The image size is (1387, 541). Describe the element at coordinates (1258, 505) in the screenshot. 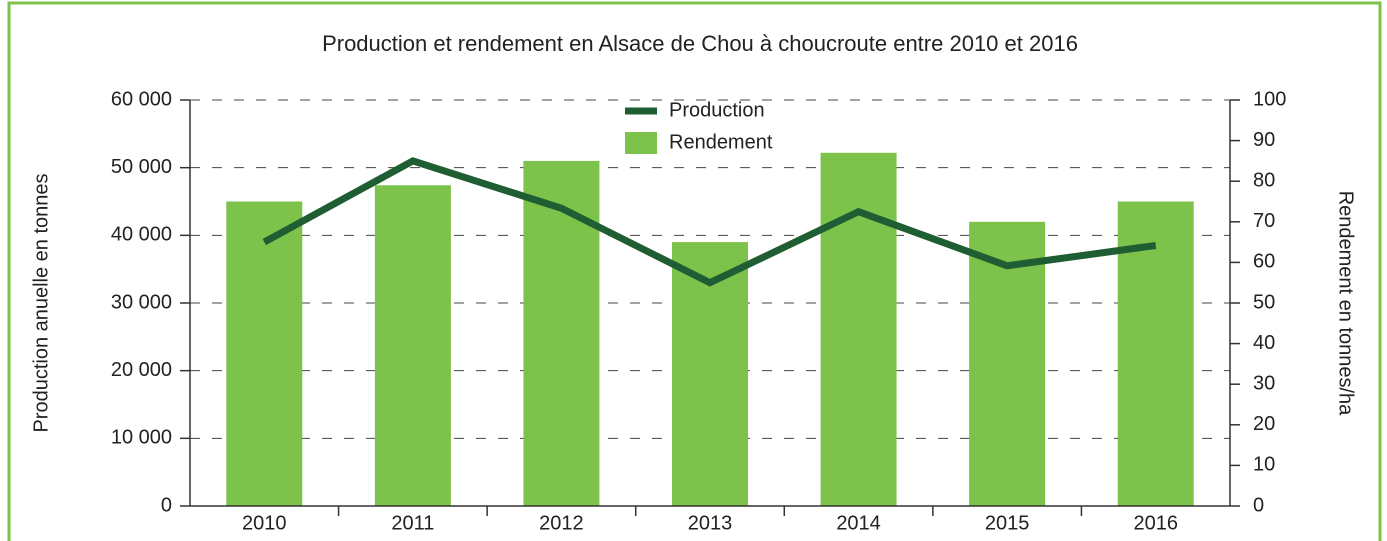

I see `y2-tick-label: 0` at that location.